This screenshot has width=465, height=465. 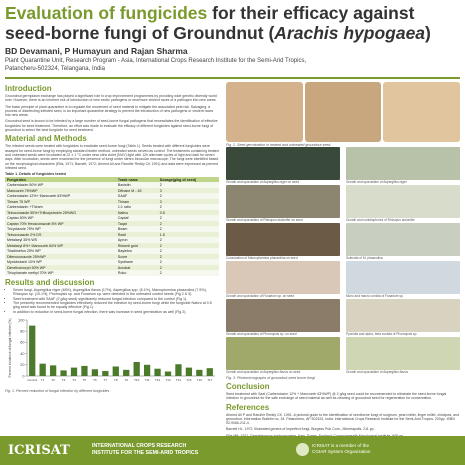 I want to click on table-cell: Captan 70% Hexaconazole 5% WP, so click(x=60, y=223).